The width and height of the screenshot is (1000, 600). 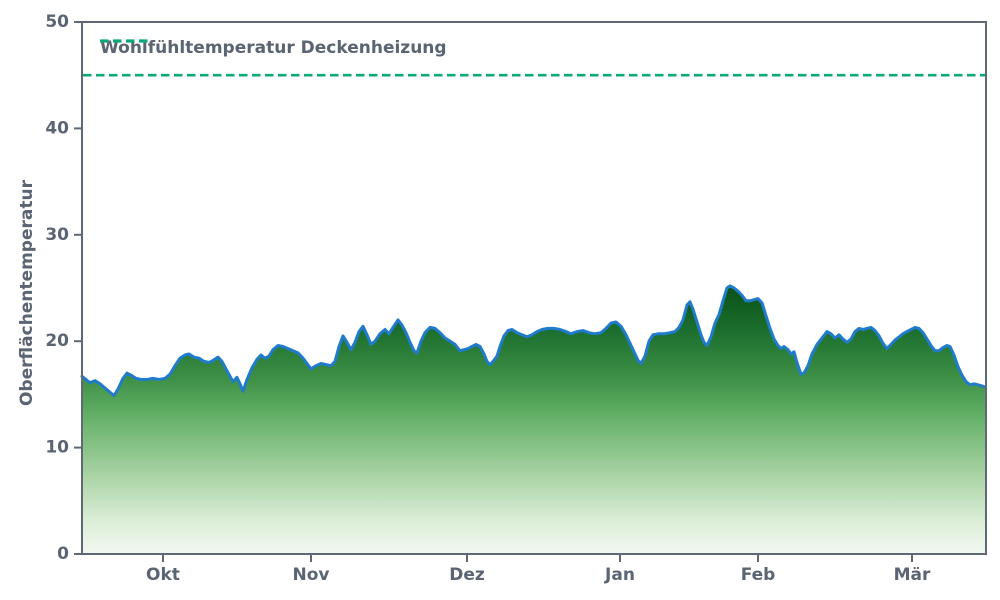 What do you see at coordinates (57, 448) in the screenshot?
I see `y-tick-label: 10` at bounding box center [57, 448].